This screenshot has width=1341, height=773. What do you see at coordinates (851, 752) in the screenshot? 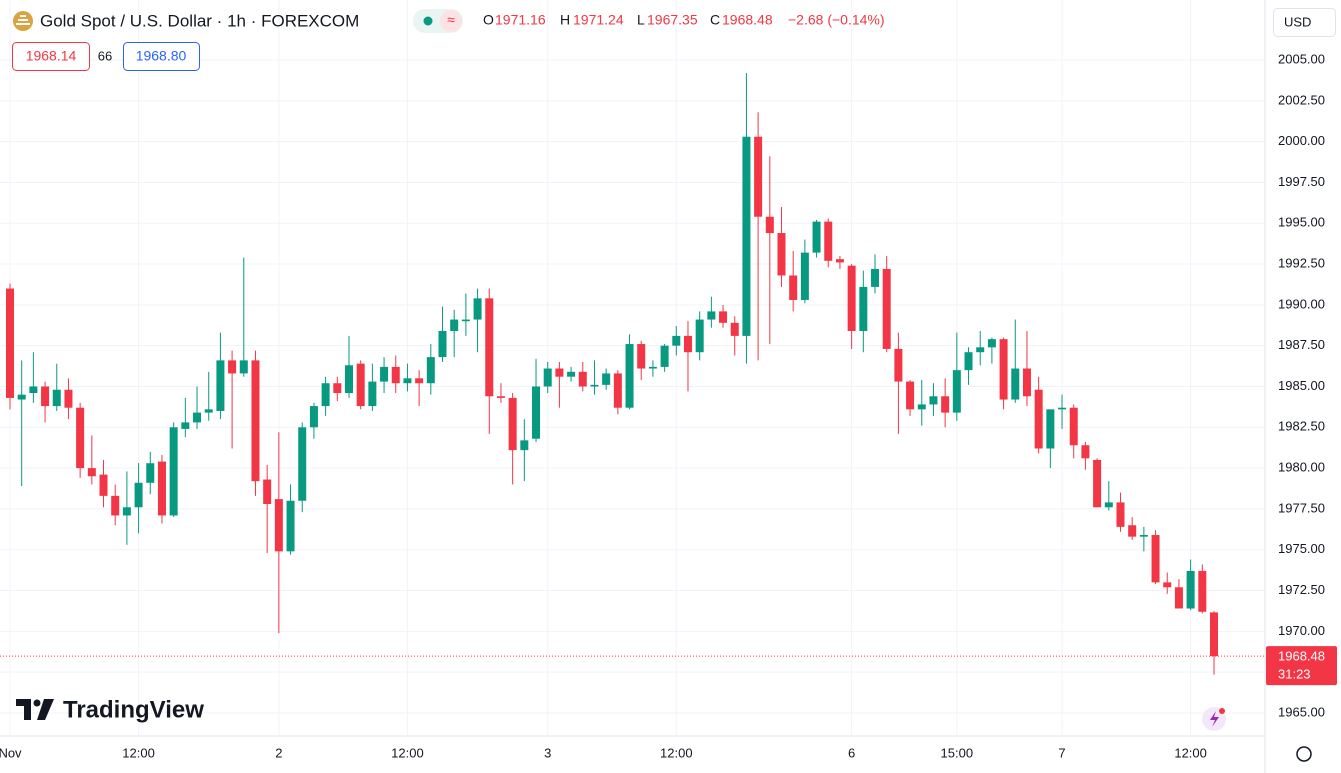
I see `x-tick-label: 6` at bounding box center [851, 752].